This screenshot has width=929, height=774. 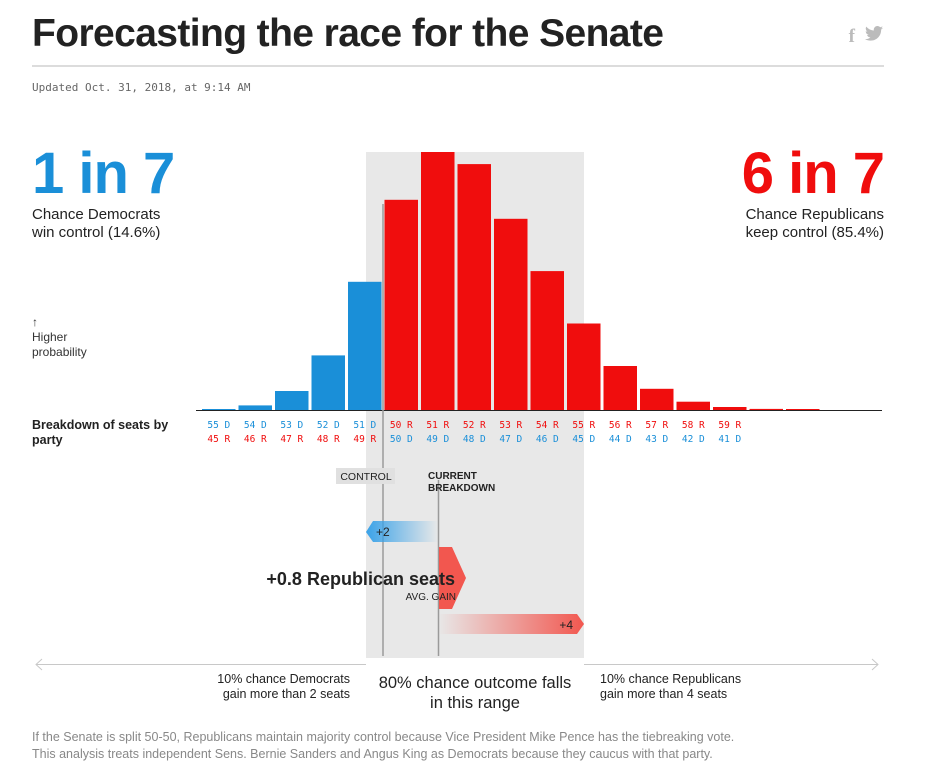 What do you see at coordinates (283, 679) in the screenshot?
I see `range-left-line1: 10% chance Democrats` at bounding box center [283, 679].